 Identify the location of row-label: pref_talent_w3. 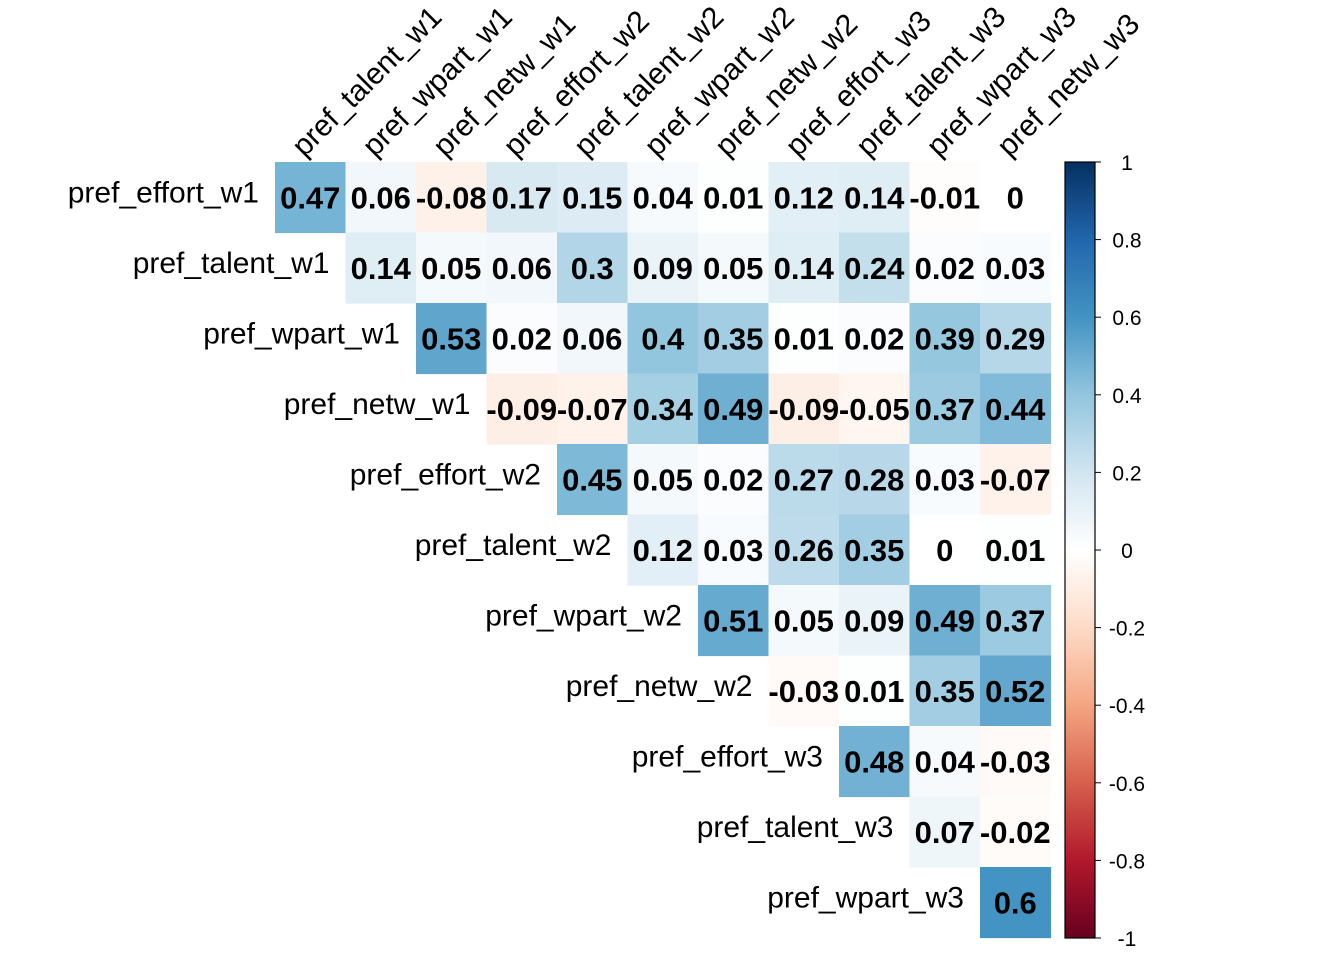
(795, 827).